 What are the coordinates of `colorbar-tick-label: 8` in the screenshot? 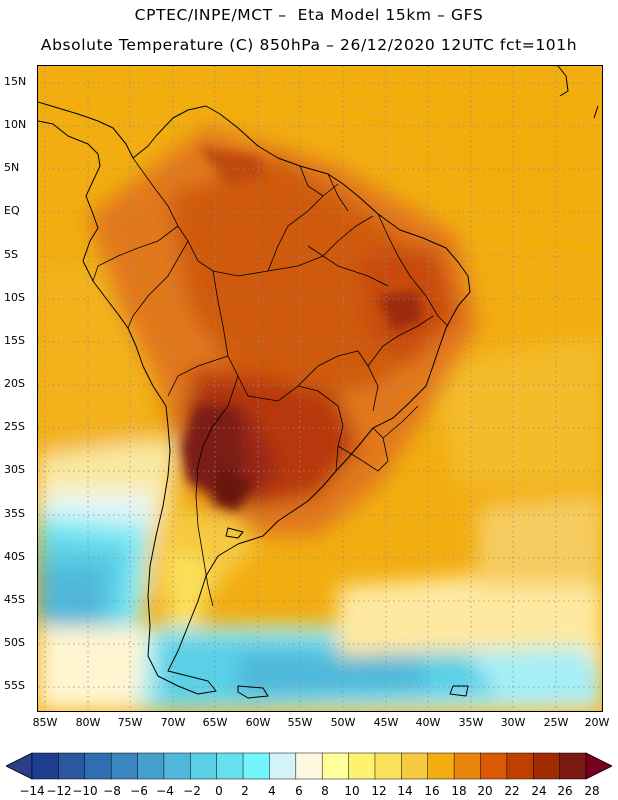 It's located at (325, 791).